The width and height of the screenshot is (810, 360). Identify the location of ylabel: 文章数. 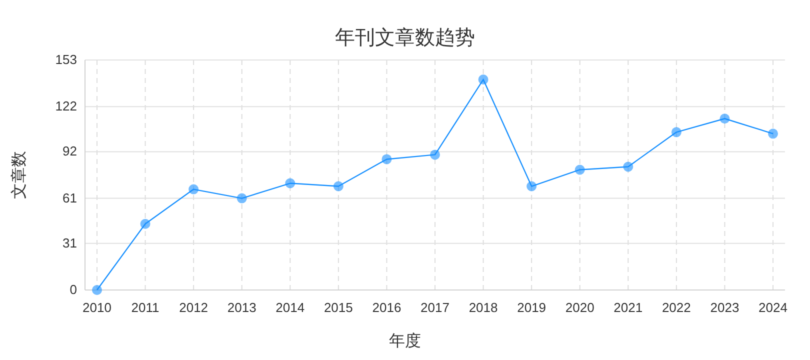
(19, 175).